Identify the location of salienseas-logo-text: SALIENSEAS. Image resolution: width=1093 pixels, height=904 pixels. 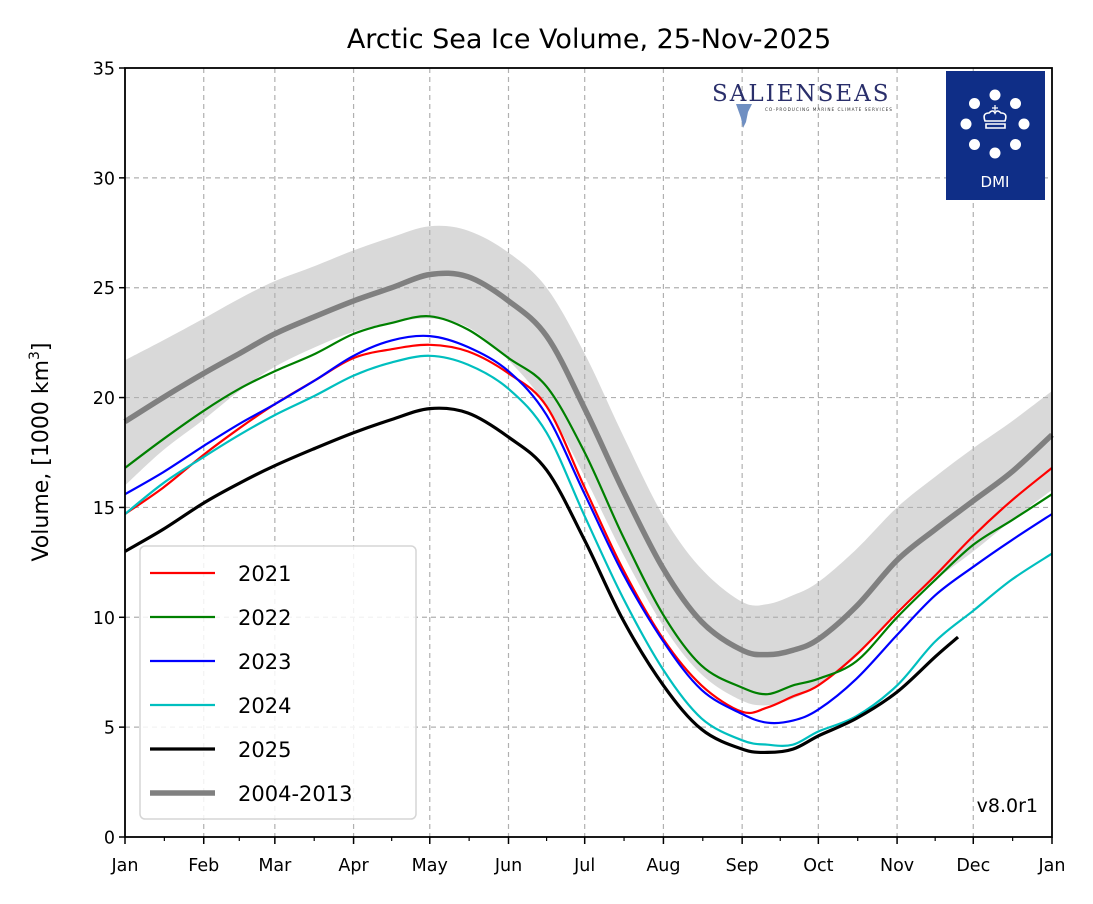
(801, 94).